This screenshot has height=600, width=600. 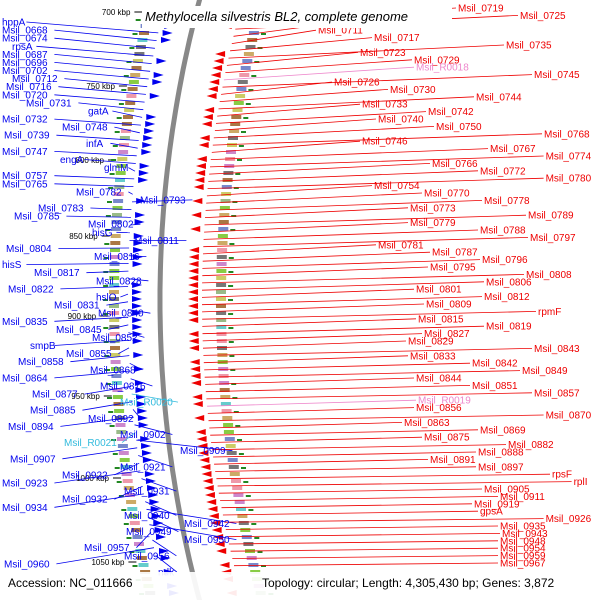 I want to click on gene-label-right: Msil_0819, so click(x=509, y=327).